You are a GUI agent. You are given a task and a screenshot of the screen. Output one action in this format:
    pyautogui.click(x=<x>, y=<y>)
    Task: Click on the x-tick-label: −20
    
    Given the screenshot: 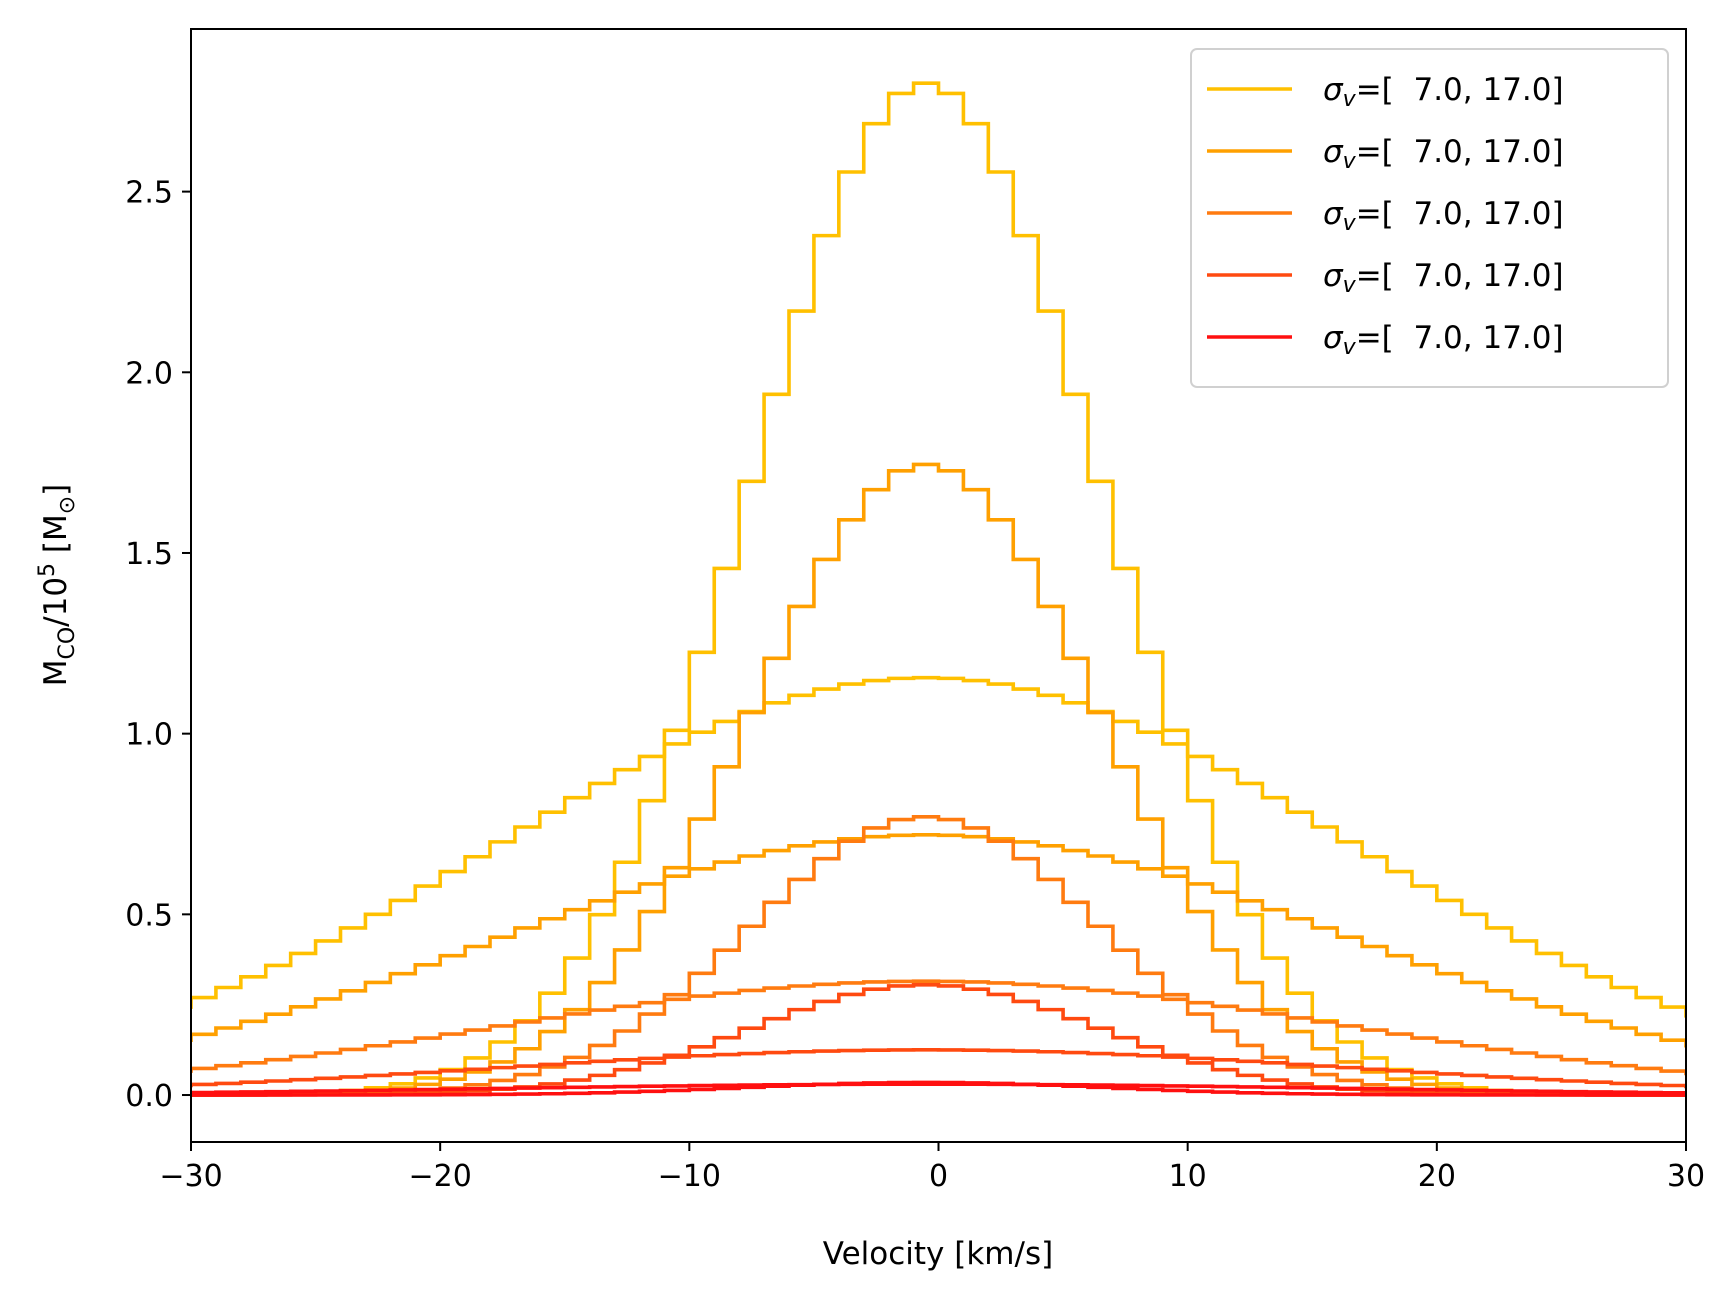 What is the action you would take?
    pyautogui.click(x=440, y=1176)
    